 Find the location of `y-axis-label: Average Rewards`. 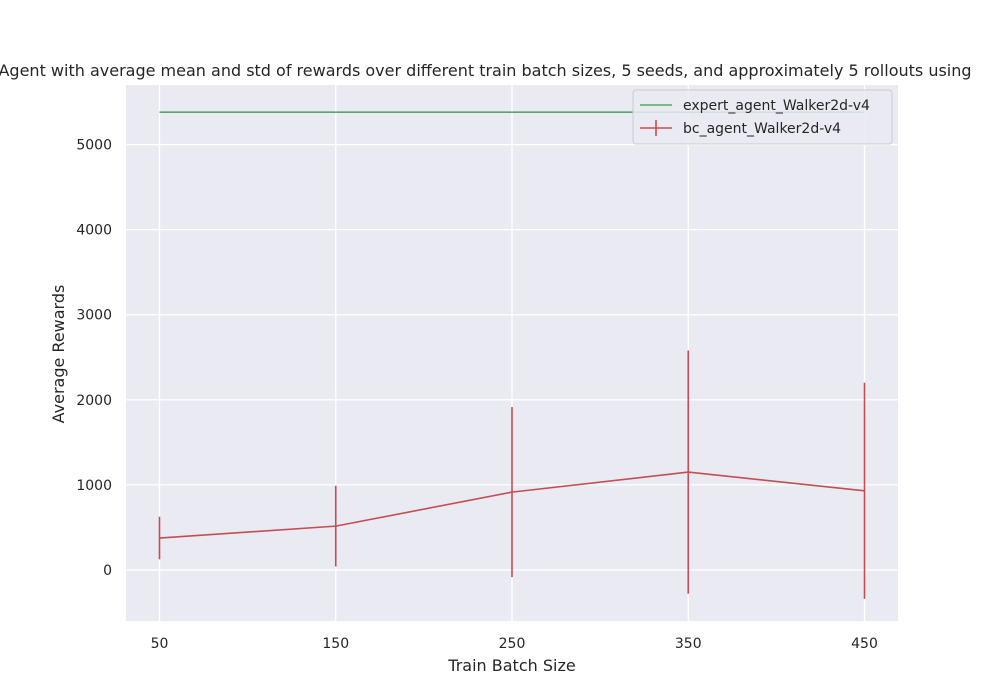

y-axis-label: Average Rewards is located at coordinates (58, 354).